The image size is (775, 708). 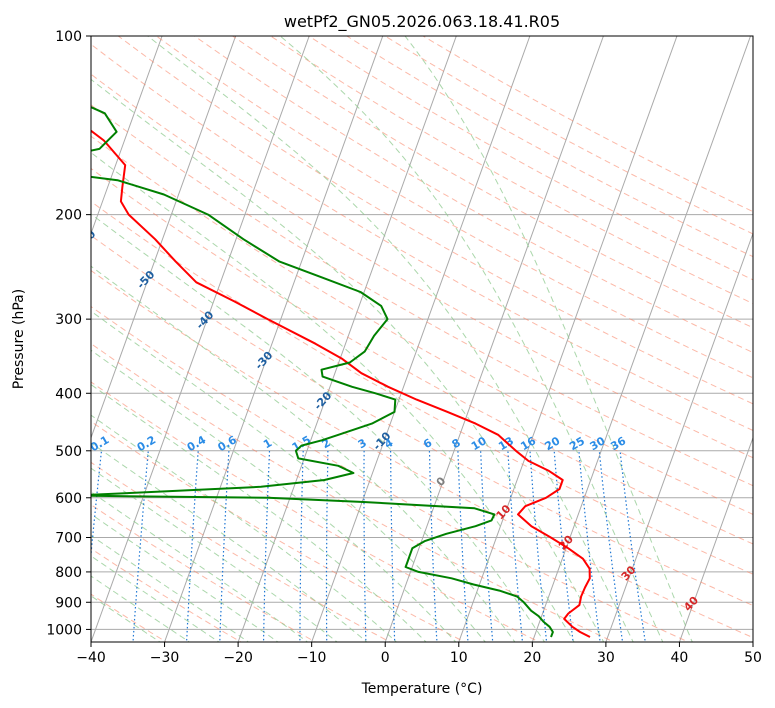 I want to click on x-tick-label: 50, so click(x=753, y=658).